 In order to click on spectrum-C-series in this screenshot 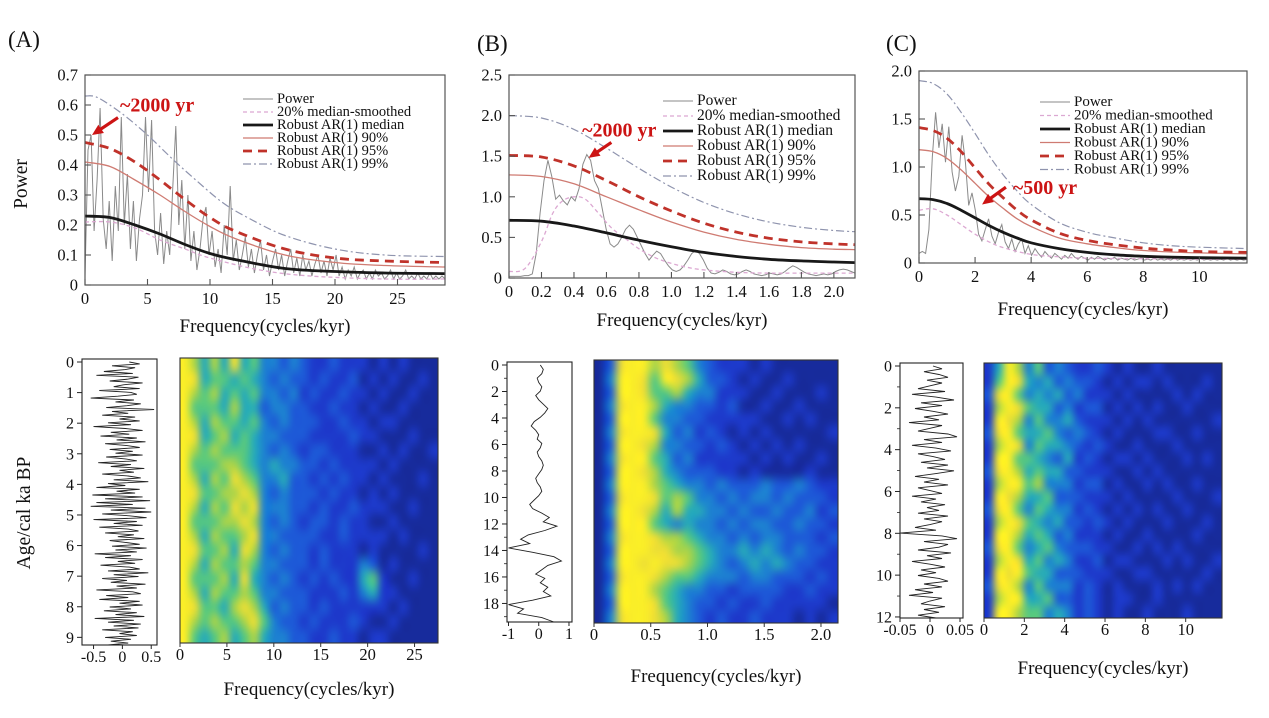, I will do `click(1083, 170)`.